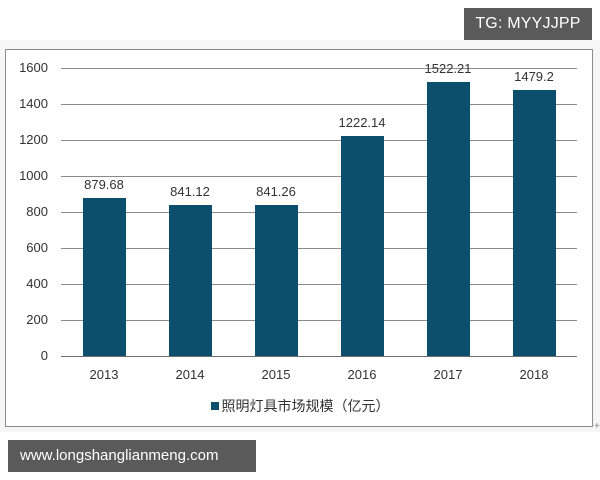 This screenshot has height=480, width=600. I want to click on bar-value-label: 1222.14, so click(362, 122).